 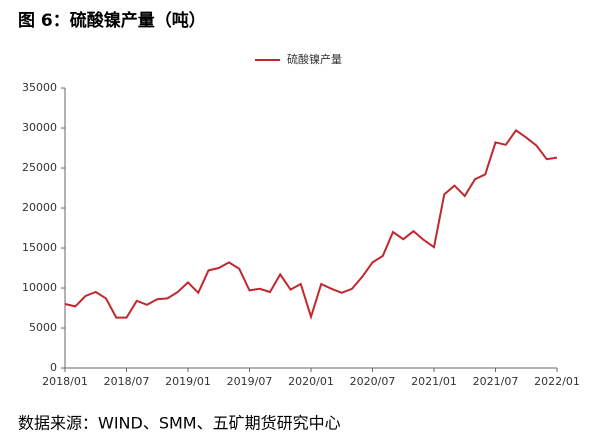 What do you see at coordinates (373, 381) in the screenshot?
I see `x-tick-label: 2020/07` at bounding box center [373, 381].